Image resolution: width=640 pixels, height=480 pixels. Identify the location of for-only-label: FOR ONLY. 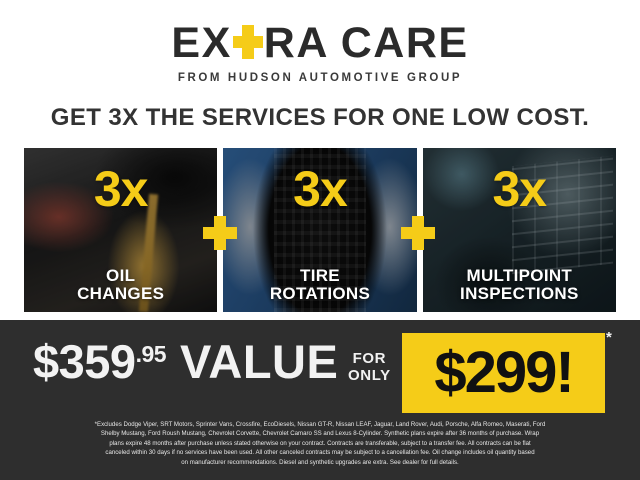
(369, 367).